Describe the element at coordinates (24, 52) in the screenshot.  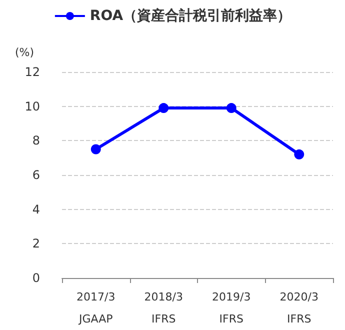
I see `y-axis-title: (%)` at that location.